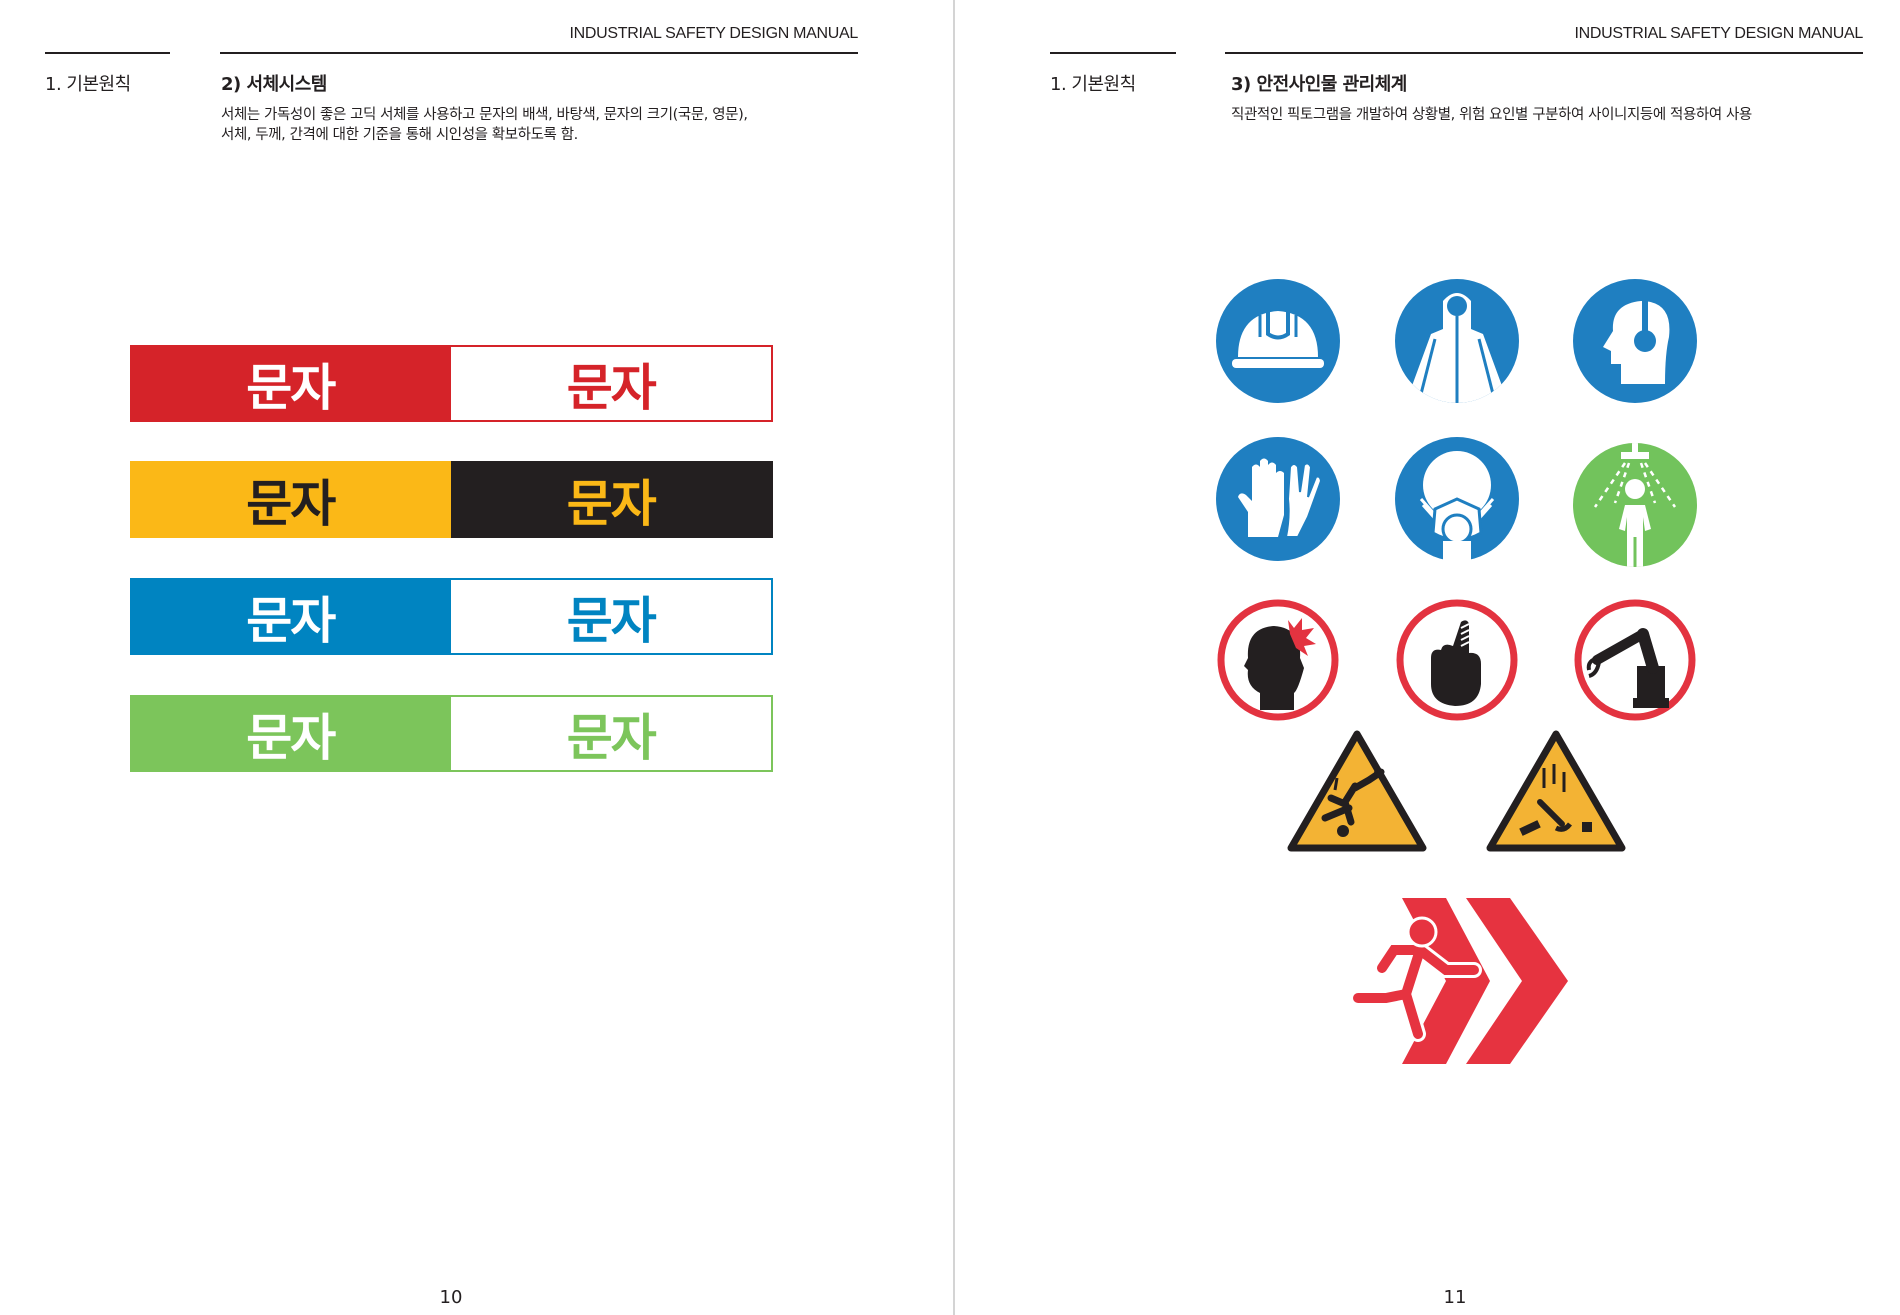  Describe the element at coordinates (1278, 660) in the screenshot. I see `head-injury-icon` at that location.